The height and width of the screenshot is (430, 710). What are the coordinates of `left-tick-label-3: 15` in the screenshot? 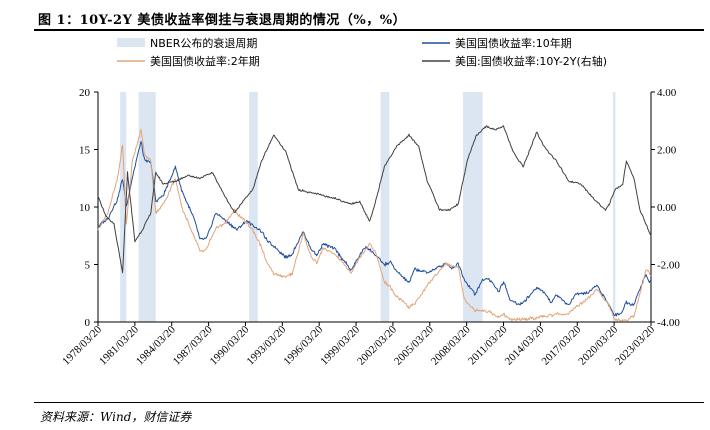 It's located at (85, 151).